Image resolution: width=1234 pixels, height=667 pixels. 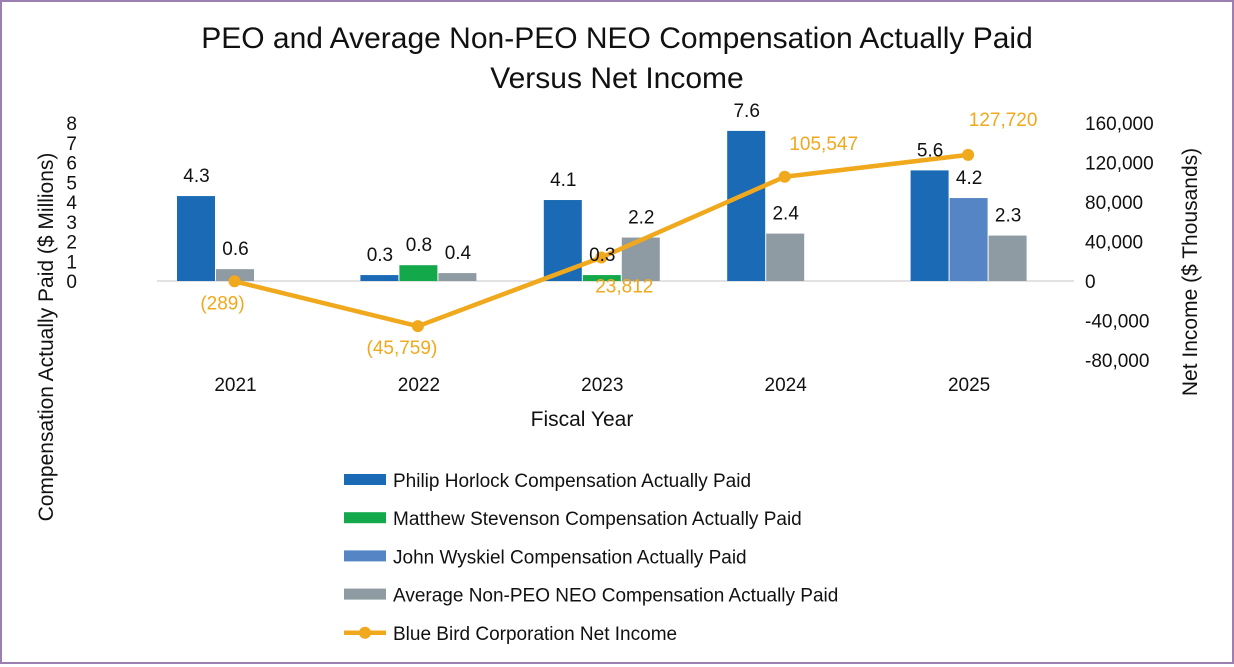 I want to click on y2-tick-label: -40,000, so click(x=1117, y=322).